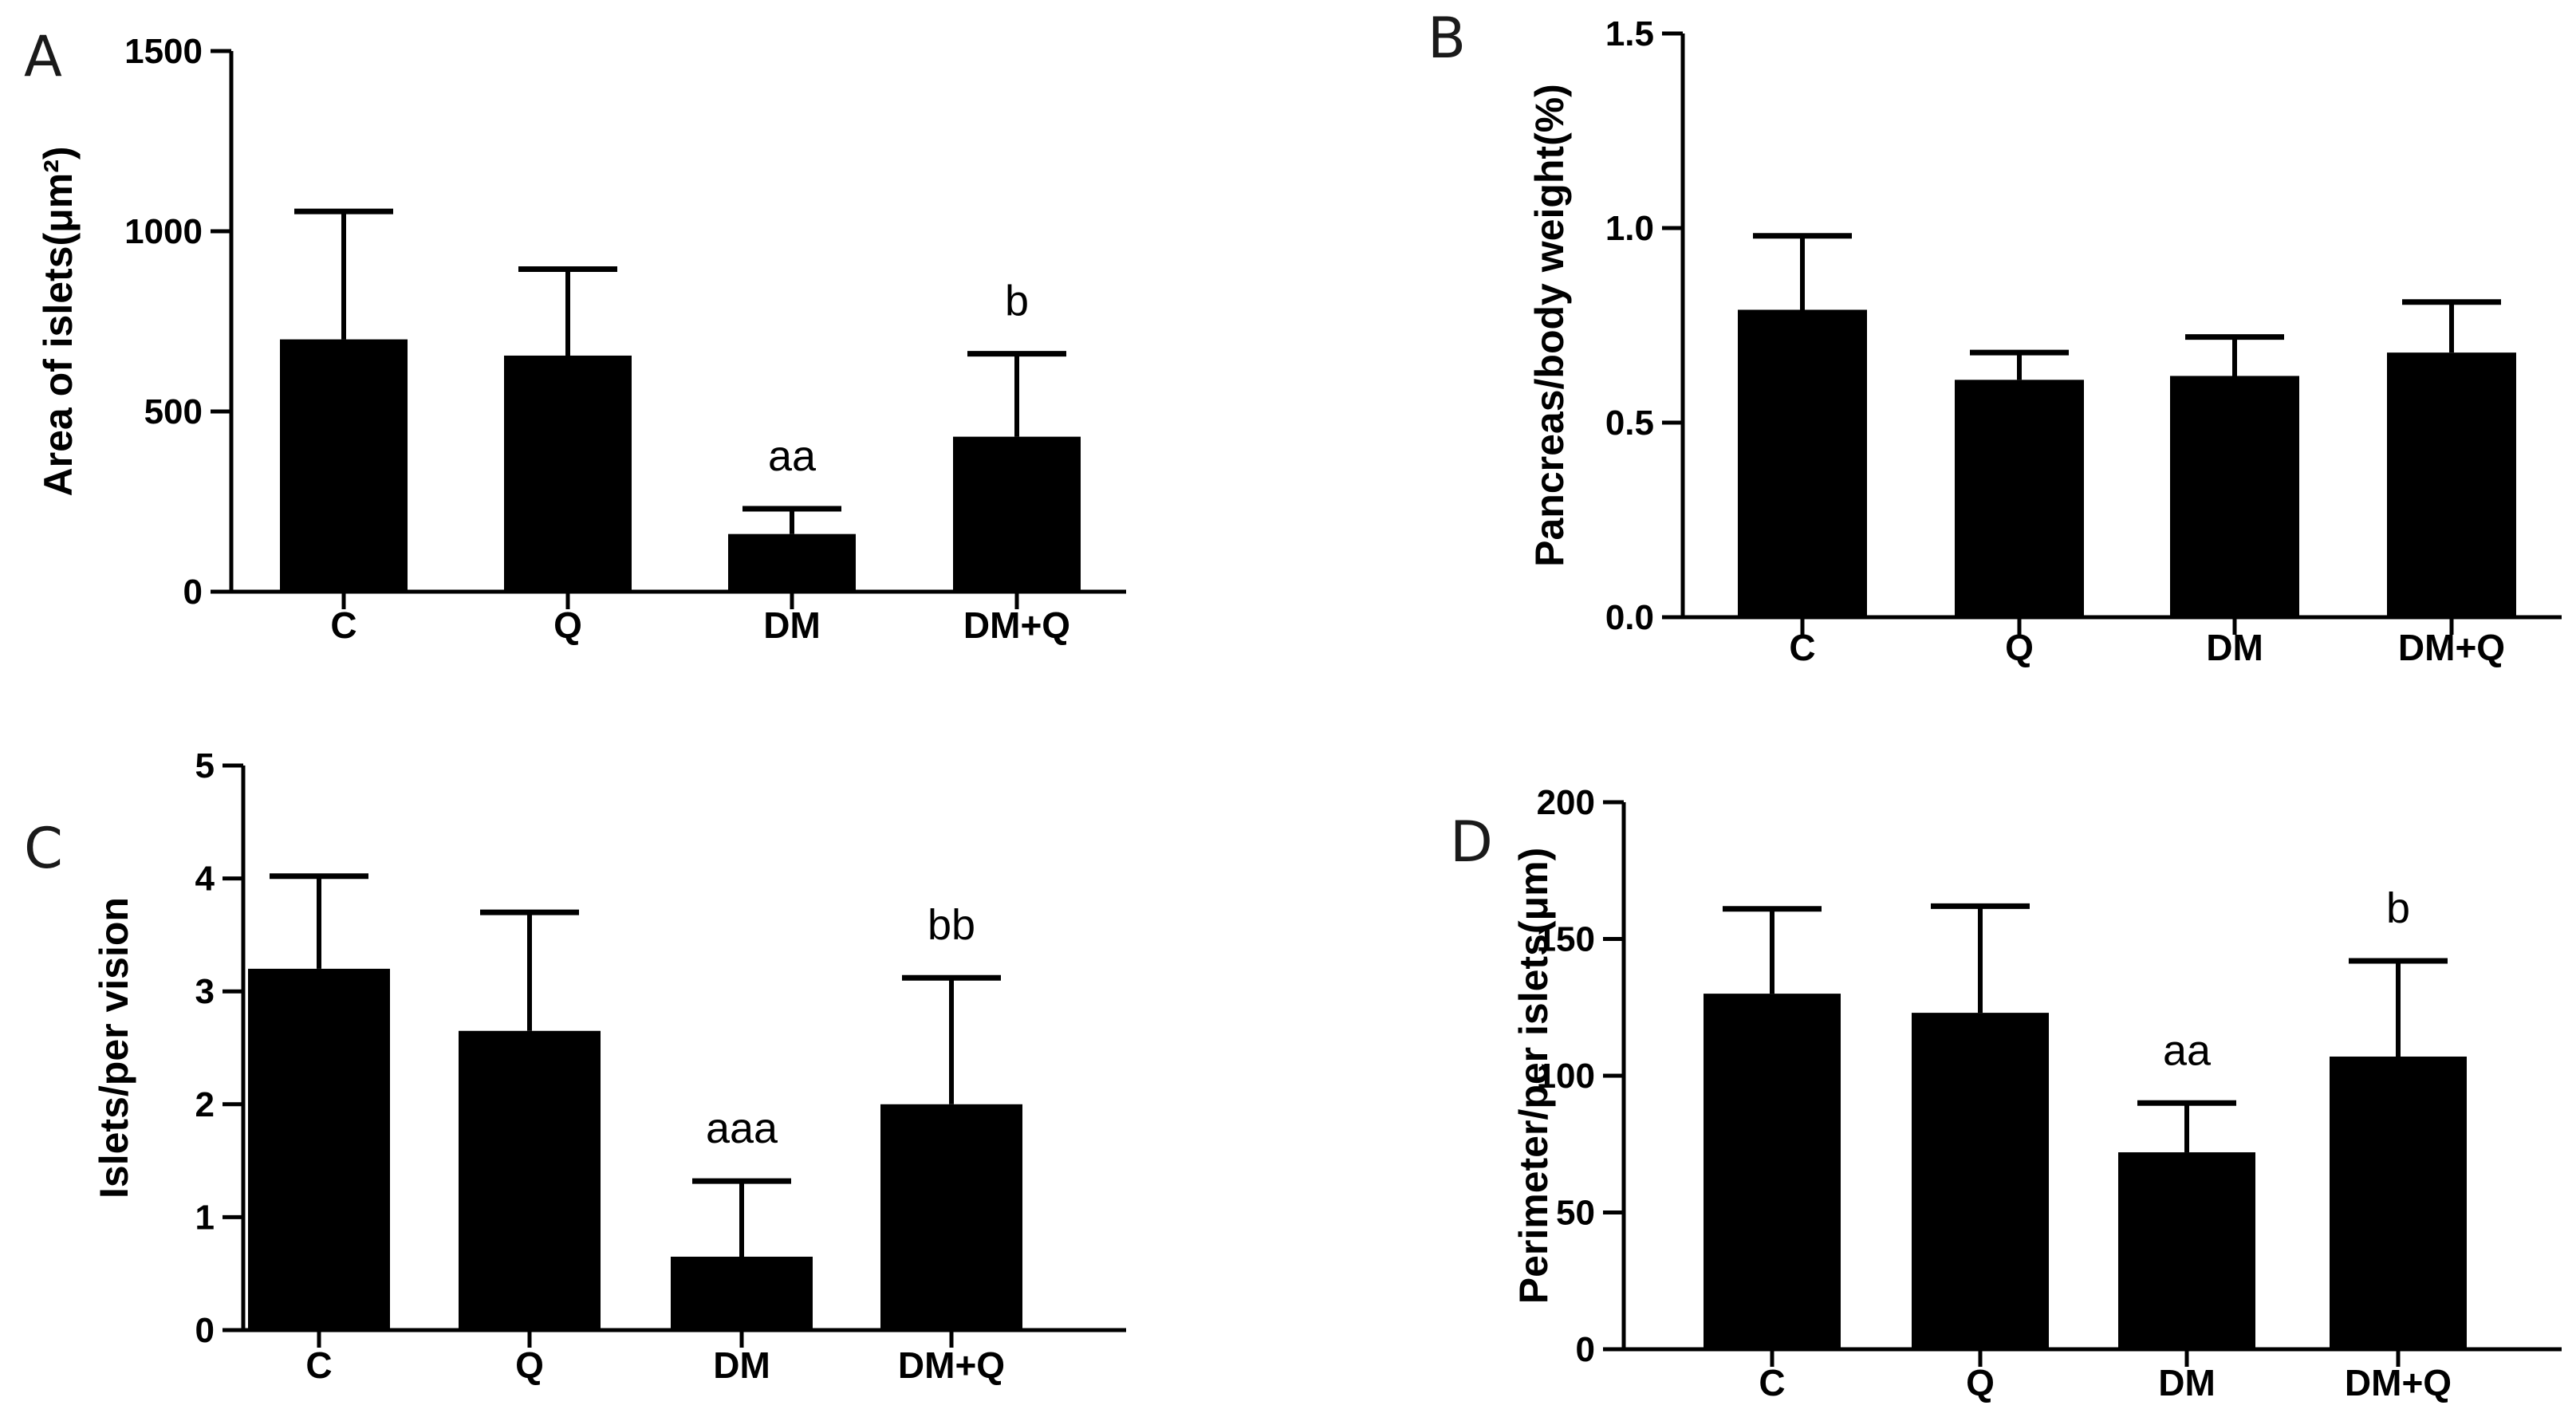 The image size is (2576, 1421). I want to click on y-tick-label: 4, so click(205, 879).